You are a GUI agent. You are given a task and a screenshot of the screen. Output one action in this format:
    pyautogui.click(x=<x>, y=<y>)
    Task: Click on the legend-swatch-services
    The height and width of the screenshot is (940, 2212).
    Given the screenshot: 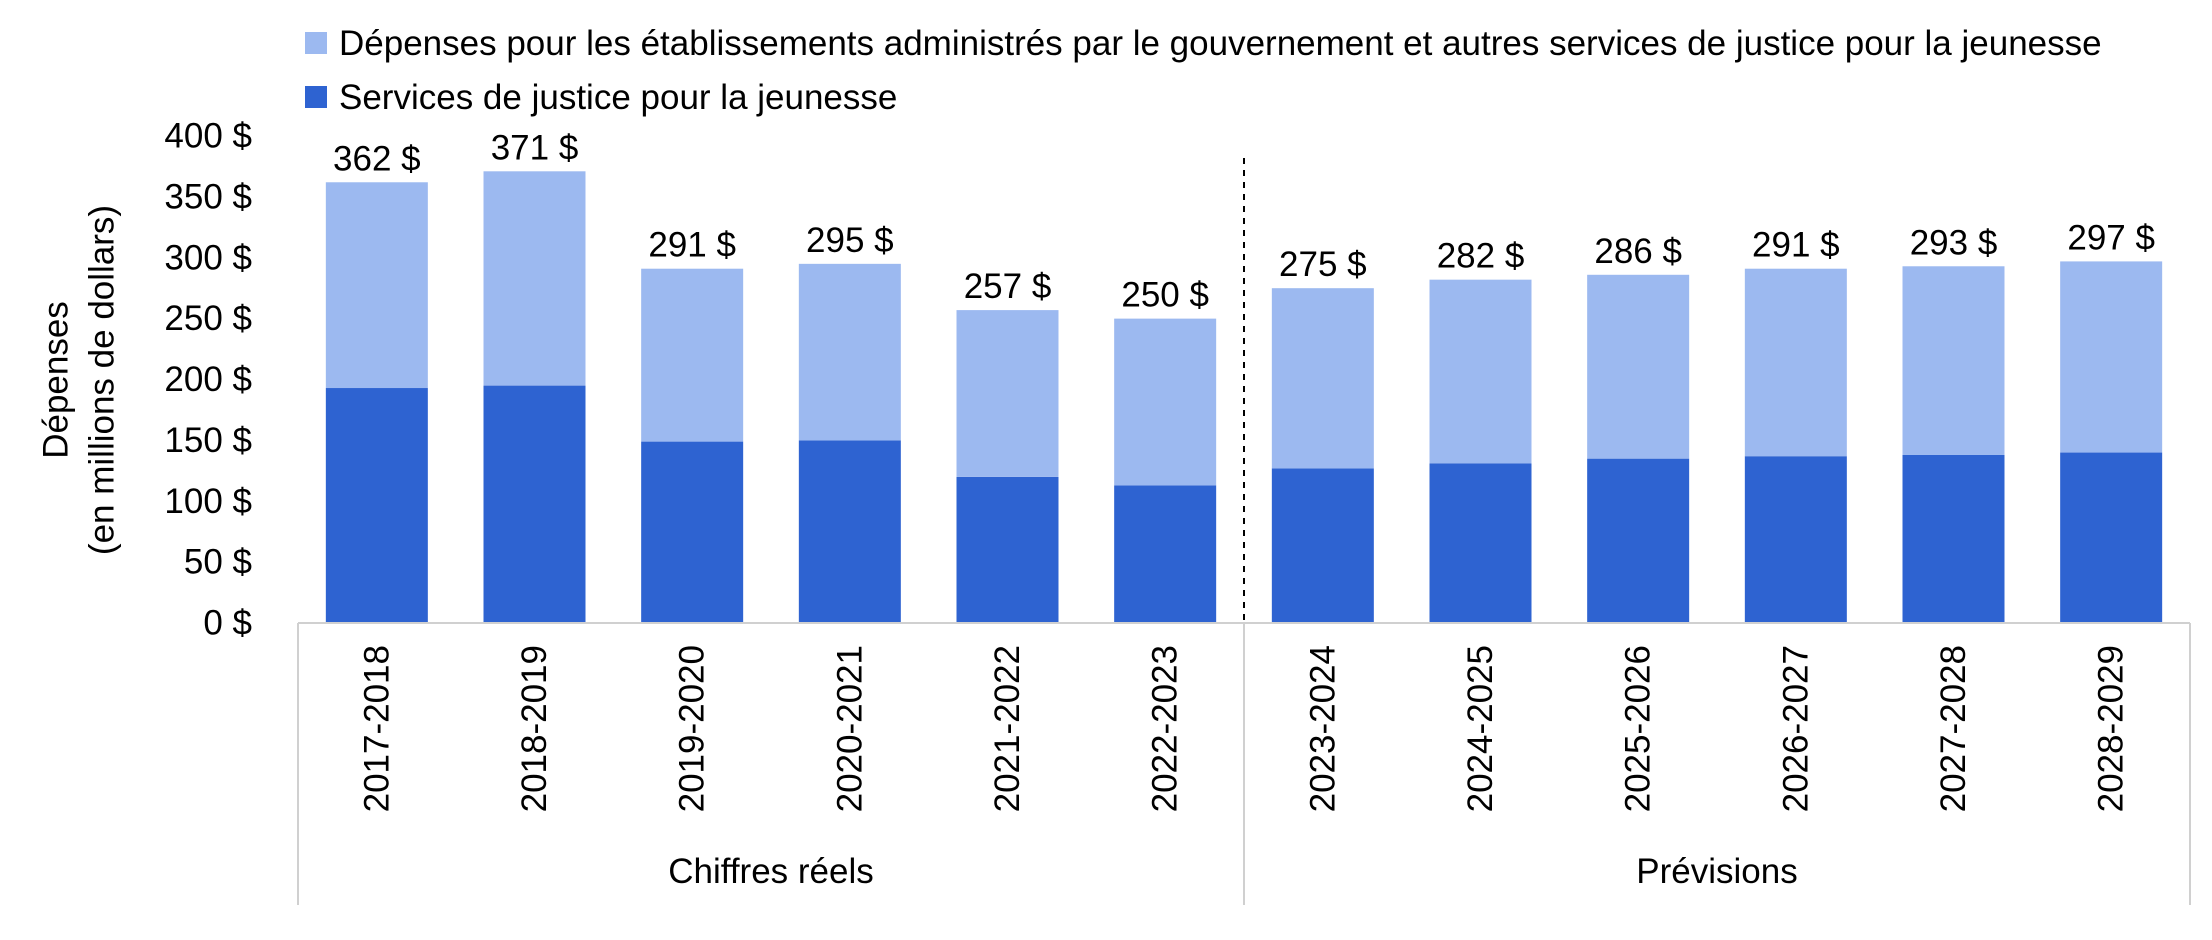 What is the action you would take?
    pyautogui.click(x=316, y=97)
    